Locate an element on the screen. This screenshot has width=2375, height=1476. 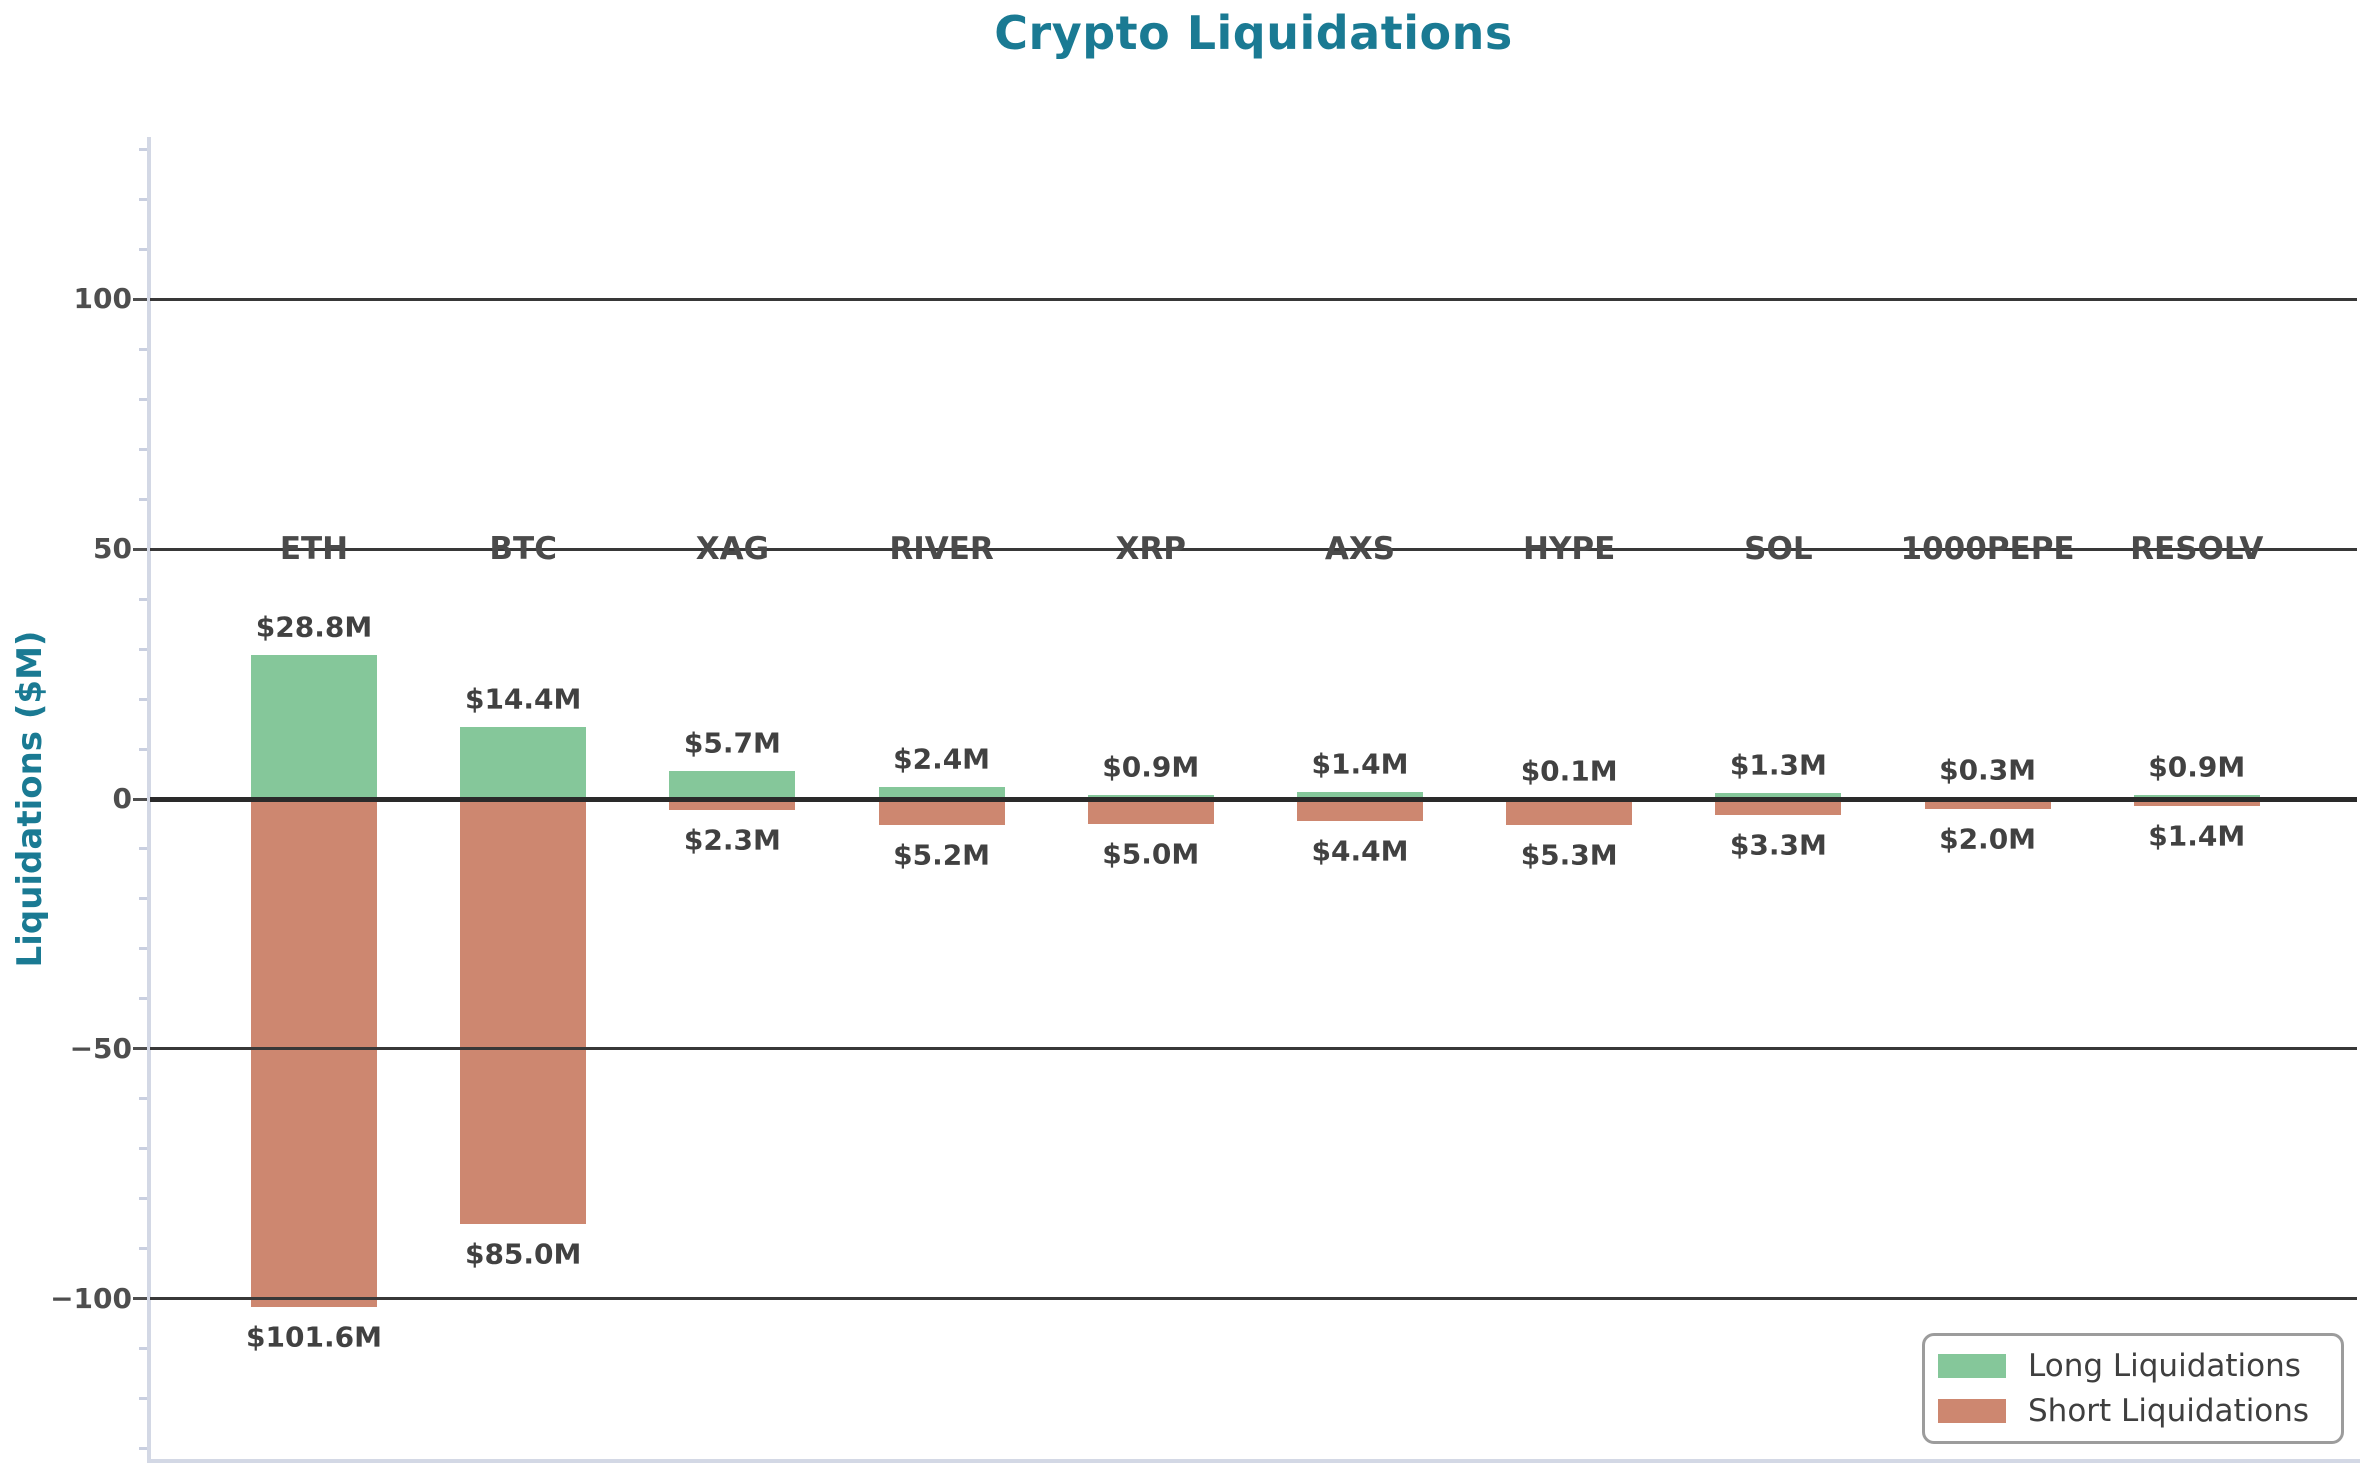
value-label-short-XRP: $5.0M is located at coordinates (1151, 854).